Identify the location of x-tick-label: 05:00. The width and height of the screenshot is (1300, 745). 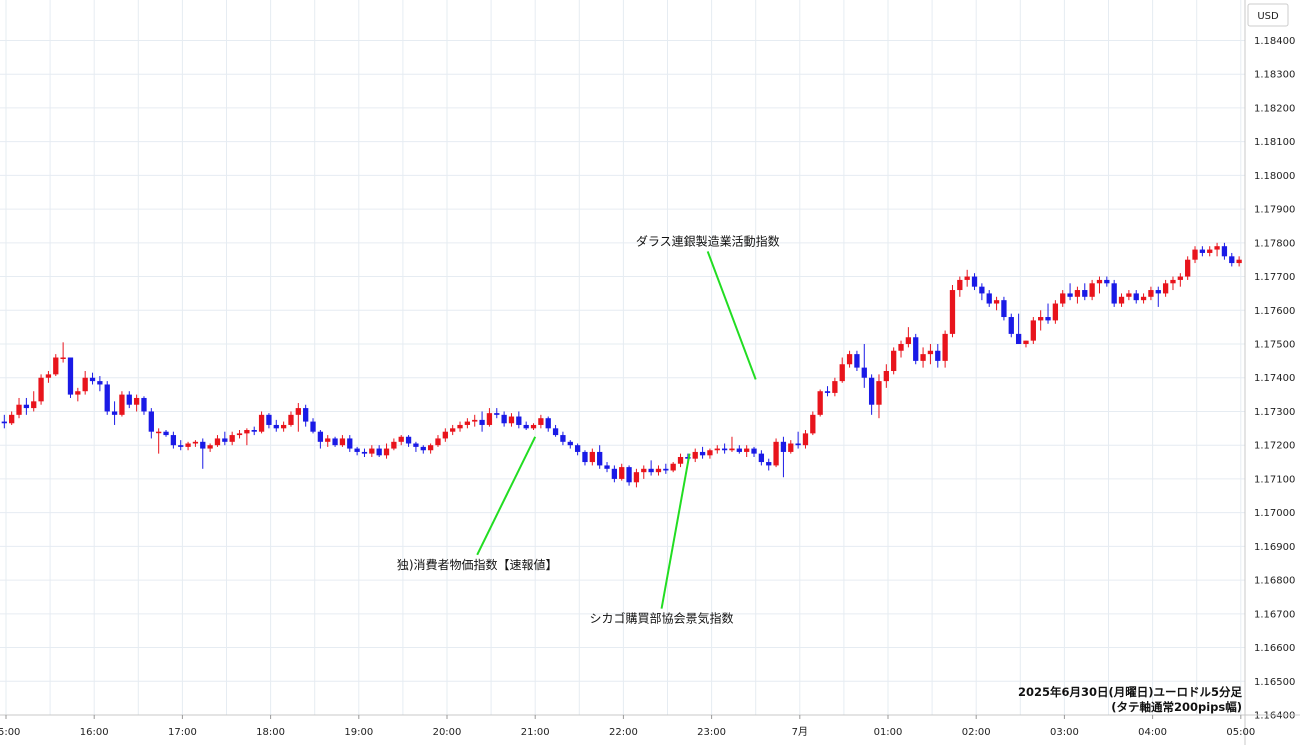
(1240, 732).